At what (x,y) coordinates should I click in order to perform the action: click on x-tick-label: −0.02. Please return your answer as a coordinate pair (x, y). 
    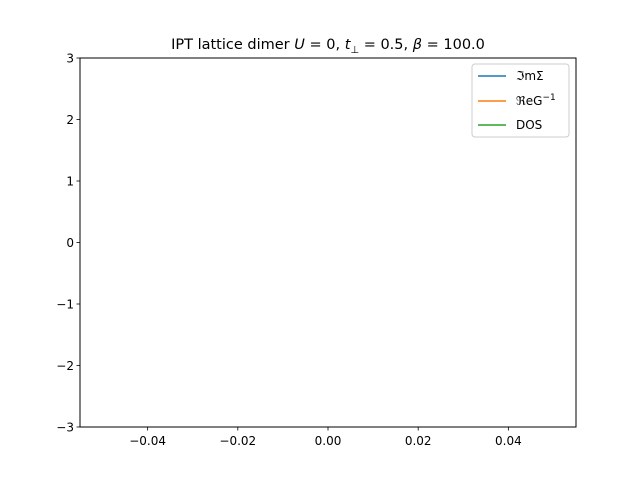
    Looking at the image, I should click on (237, 441).